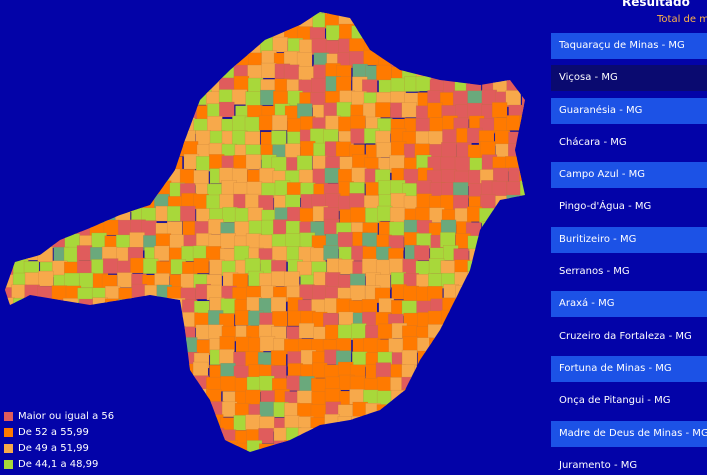 This screenshot has height=475, width=707. I want to click on result-item: Buritizeiro - MG, so click(629, 239).